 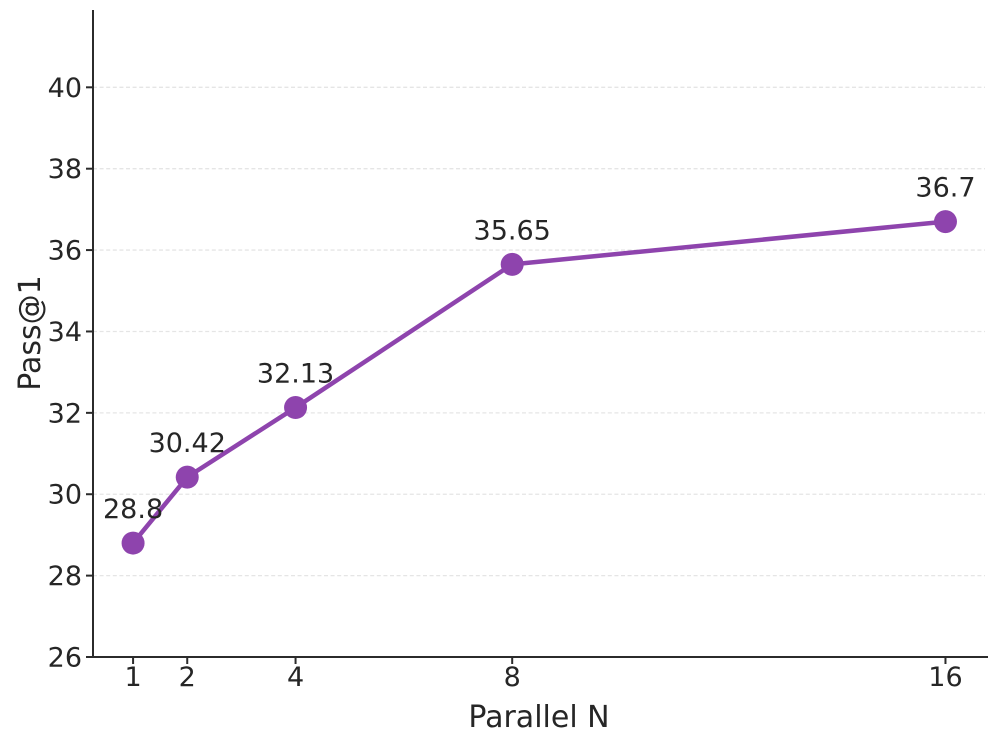 I want to click on y-tick-label-26: 26, so click(x=65, y=658).